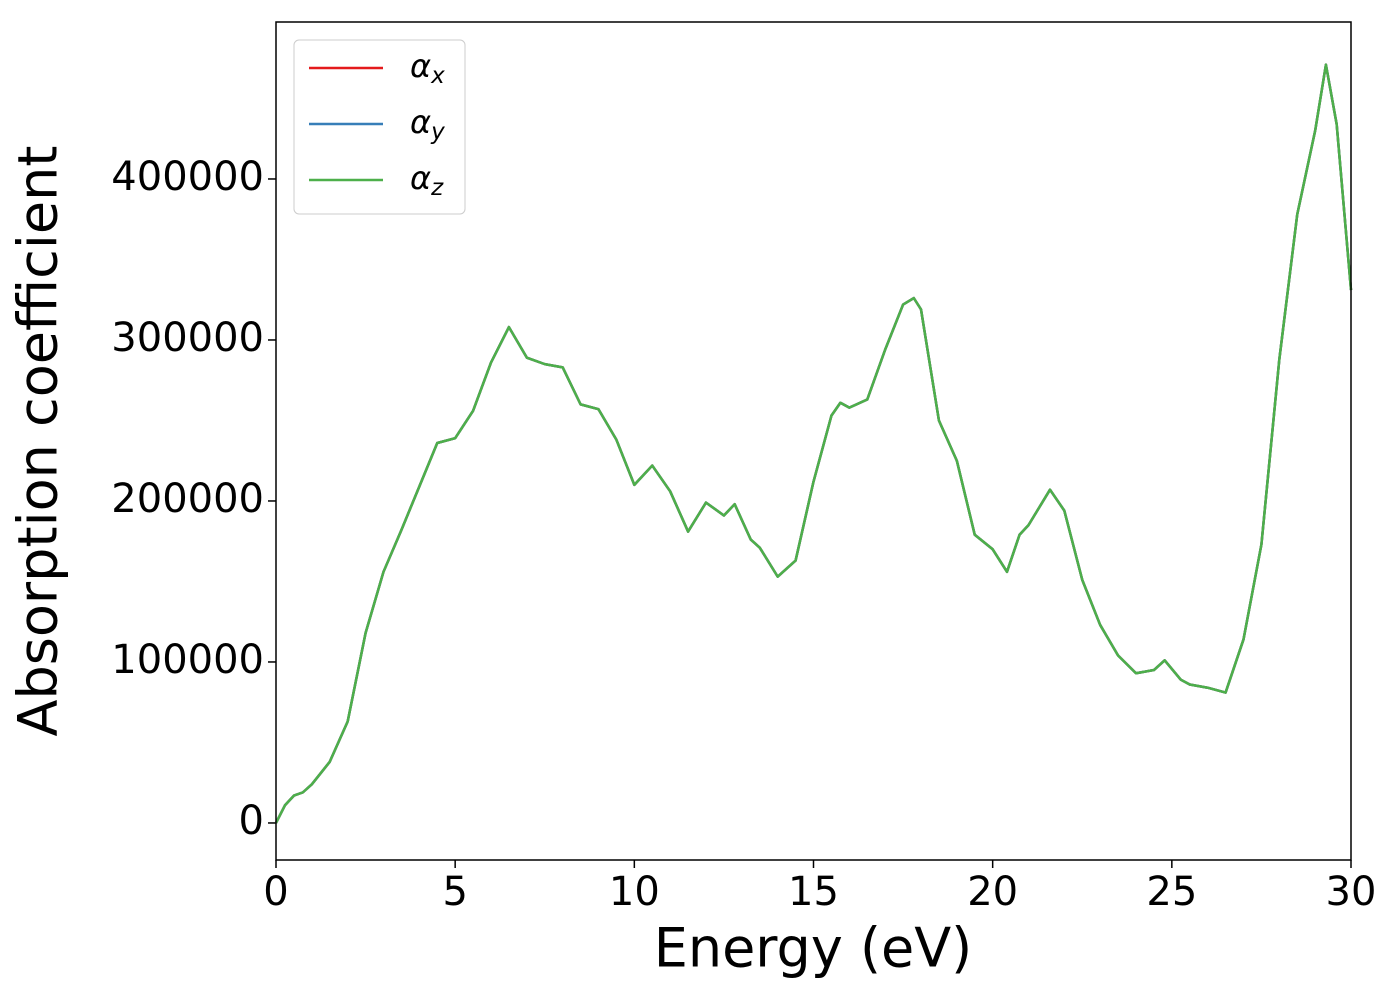 The width and height of the screenshot is (1400, 1000). What do you see at coordinates (427, 124) in the screenshot?
I see `legend-label: αy` at bounding box center [427, 124].